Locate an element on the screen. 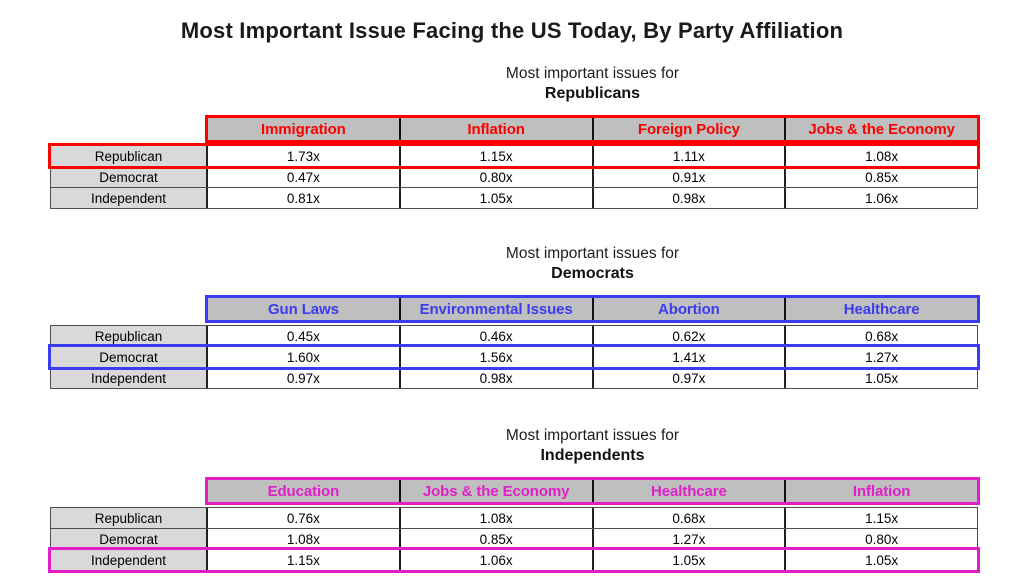  value-cell: 1.60x is located at coordinates (303, 357).